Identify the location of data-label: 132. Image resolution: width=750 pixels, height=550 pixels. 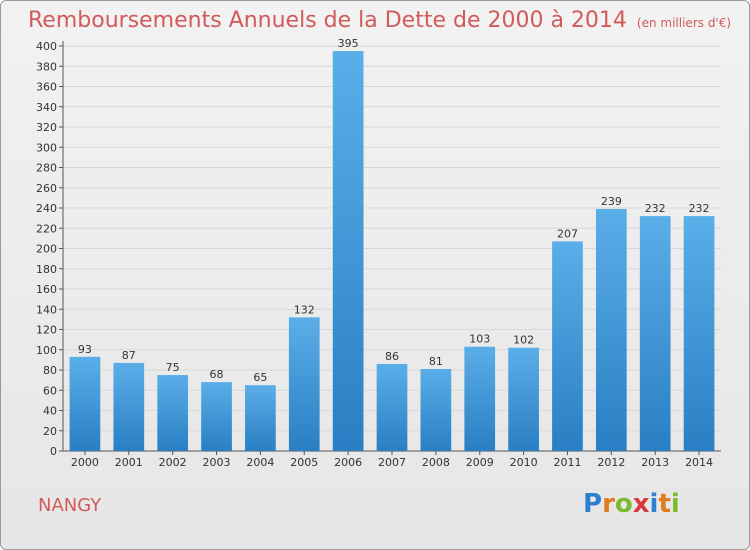
(304, 309).